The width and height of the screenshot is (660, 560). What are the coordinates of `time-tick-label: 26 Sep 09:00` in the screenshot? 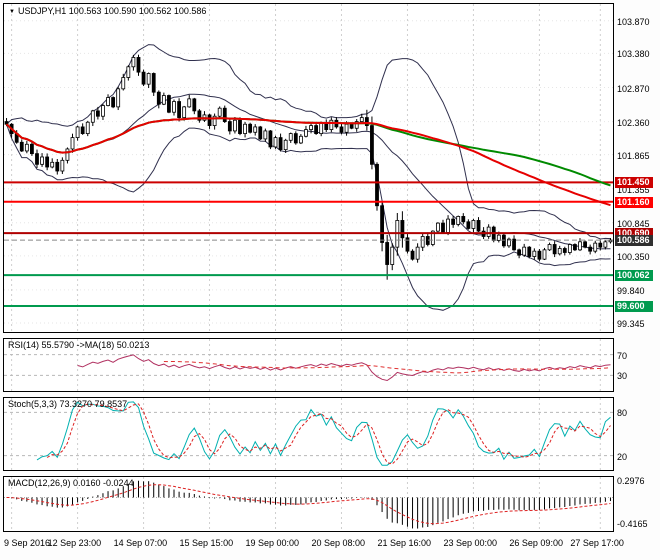 It's located at (536, 543).